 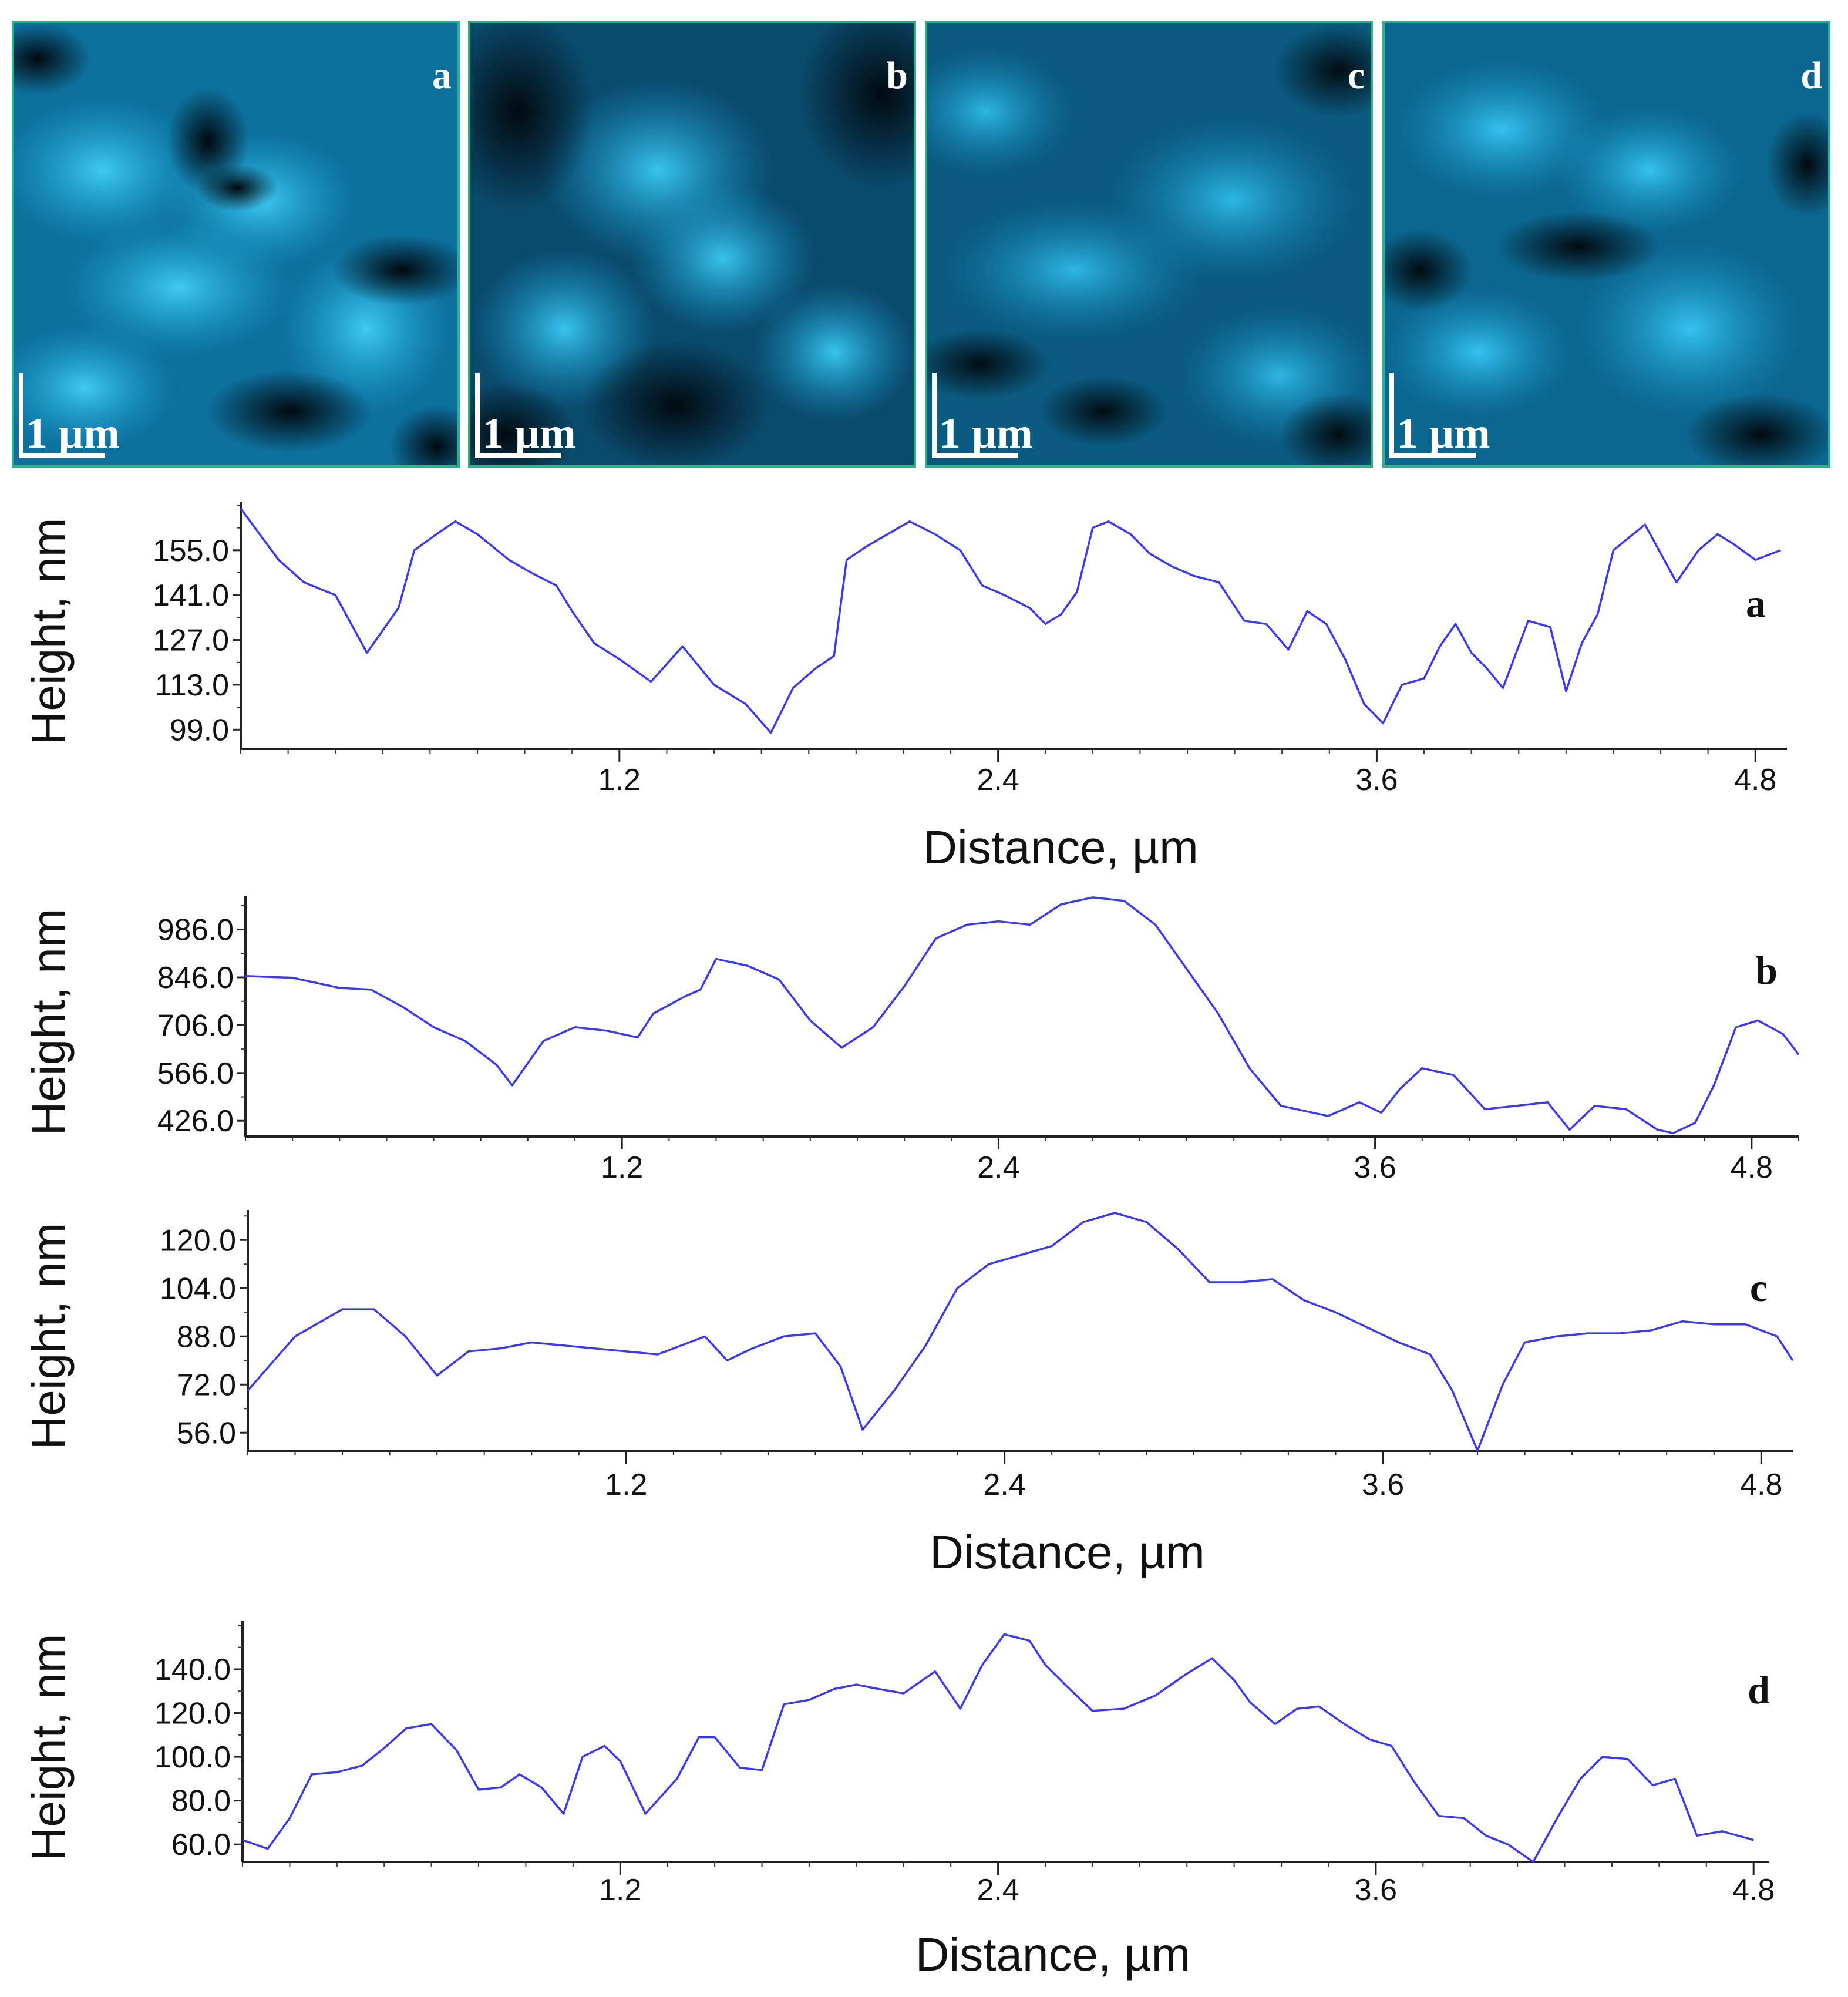 What do you see at coordinates (195, 1074) in the screenshot?
I see `y-tick-label: 566.0` at bounding box center [195, 1074].